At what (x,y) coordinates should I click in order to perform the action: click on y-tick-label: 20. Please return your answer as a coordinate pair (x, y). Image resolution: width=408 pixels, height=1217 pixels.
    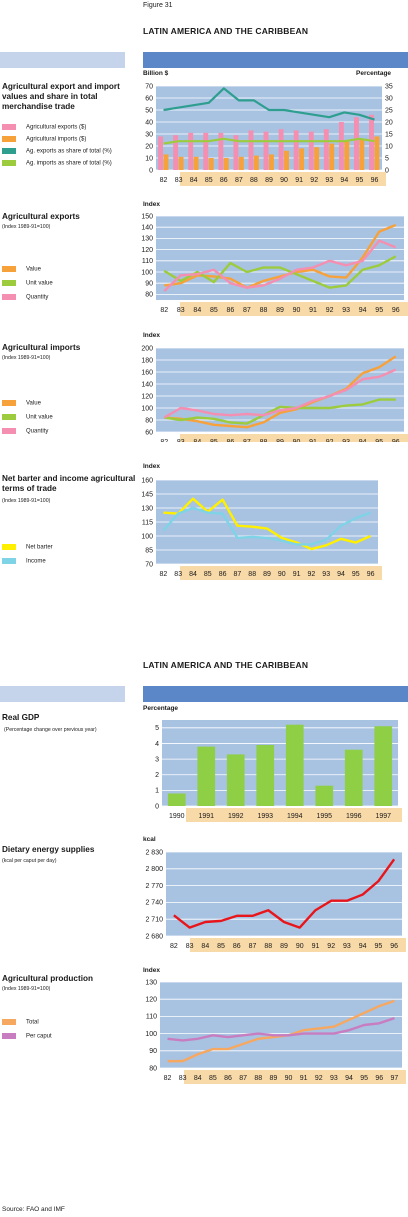
    Looking at the image, I should click on (149, 146).